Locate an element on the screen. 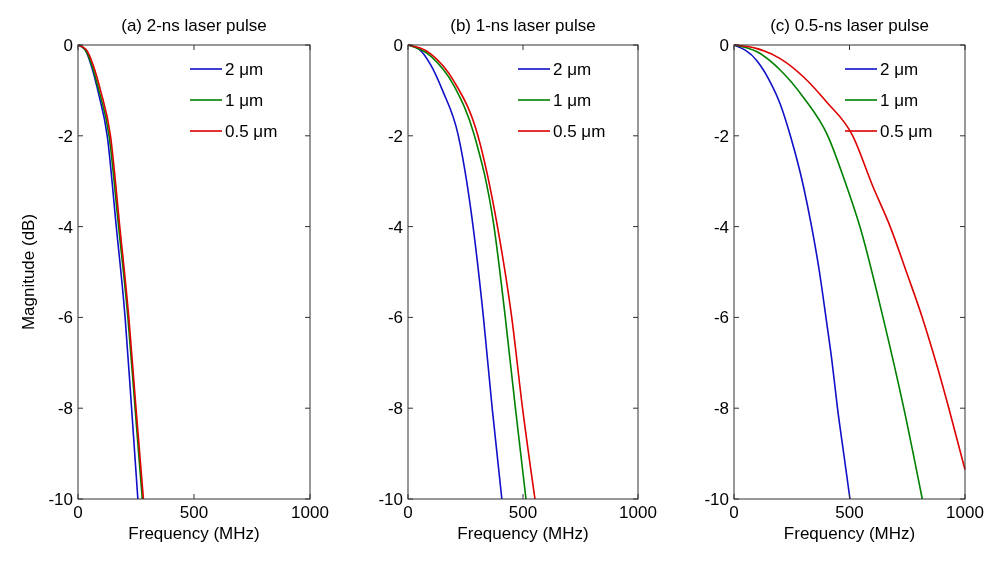 Image resolution: width=1002 pixels, height=567 pixels. chart-title: (b) 1-ns laser pulse is located at coordinates (523, 25).